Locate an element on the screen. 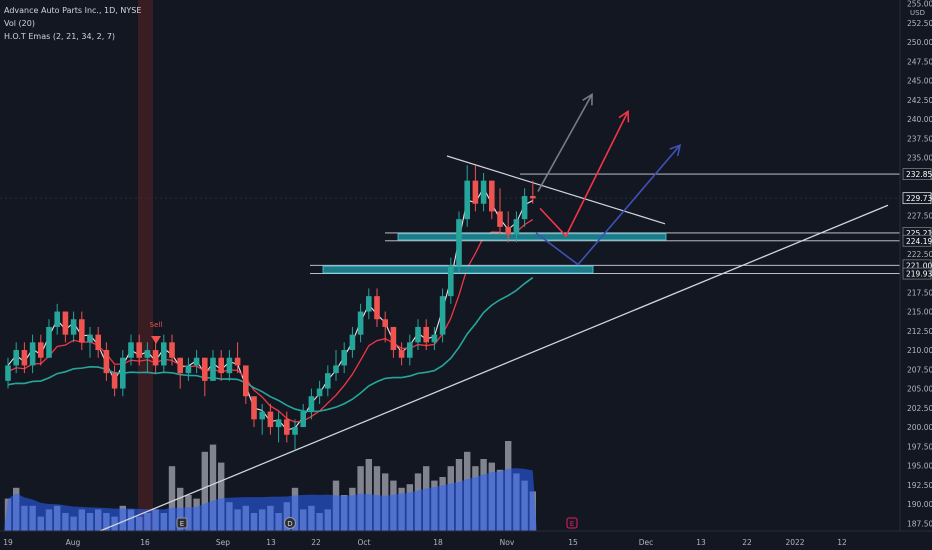 This screenshot has height=550, width=932. event-marker: D is located at coordinates (290, 523).